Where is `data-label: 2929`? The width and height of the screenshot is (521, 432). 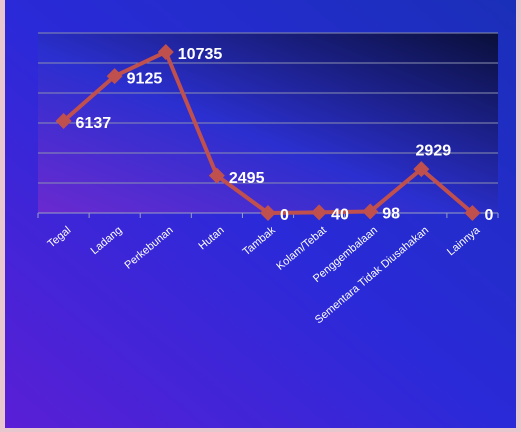
data-label: 2929 is located at coordinates (434, 150).